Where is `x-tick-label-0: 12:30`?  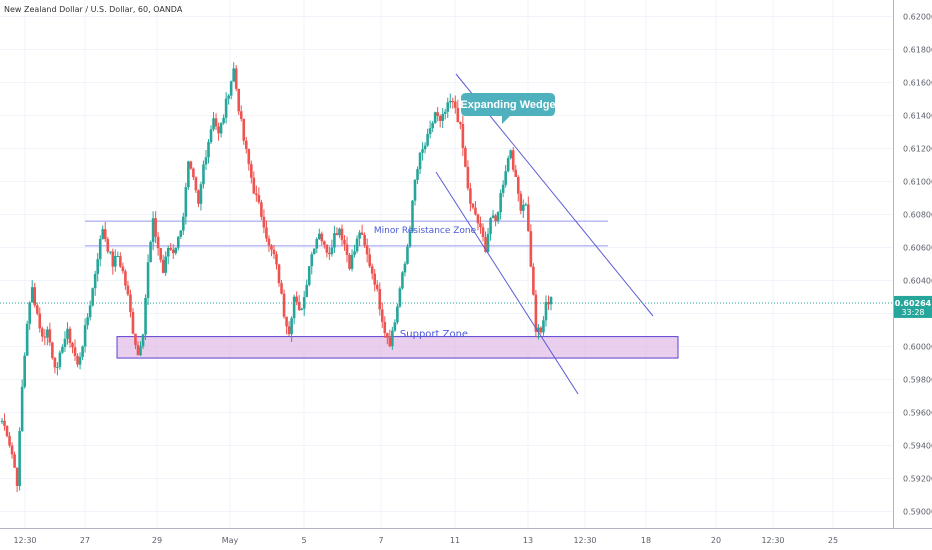
x-tick-label-0: 12:30 is located at coordinates (24, 540).